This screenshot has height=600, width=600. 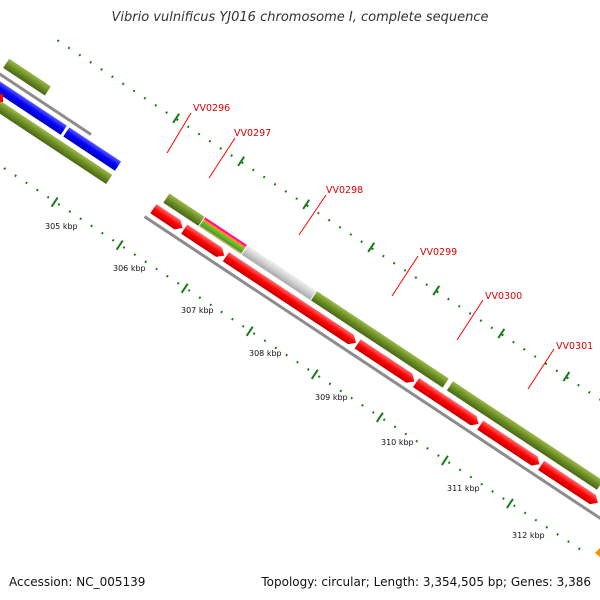 What do you see at coordinates (252, 133) in the screenshot?
I see `gene-label-VV0297: VV0297` at bounding box center [252, 133].